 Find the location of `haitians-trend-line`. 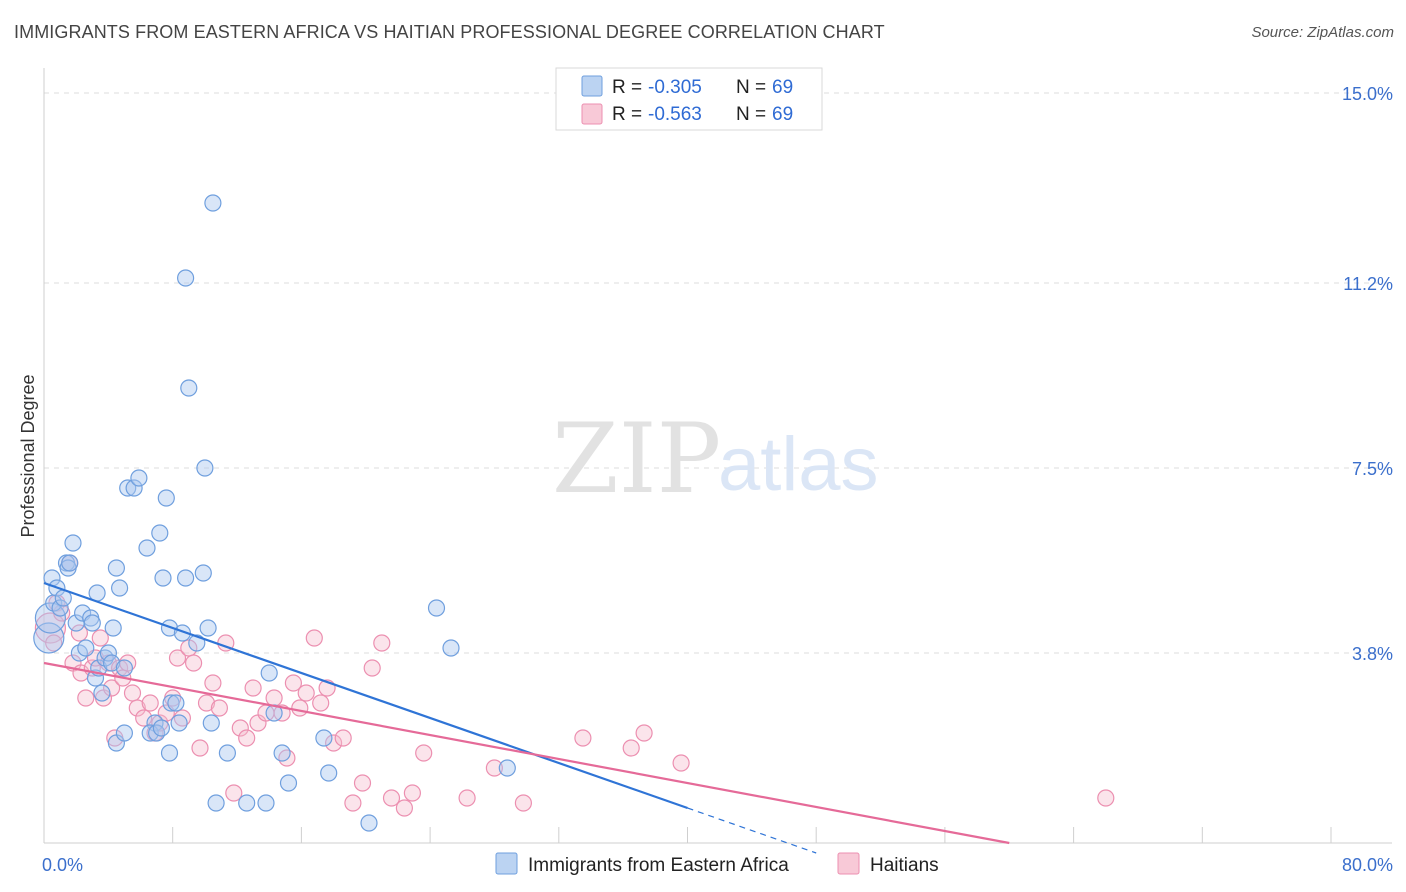

haitians-trend-line is located at coordinates (526, 753).